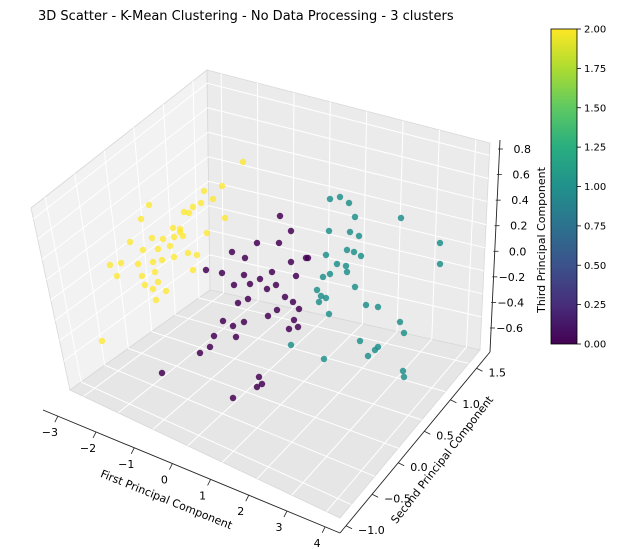  What do you see at coordinates (518, 251) in the screenshot?
I see `z-tick-label: 0.0` at bounding box center [518, 251].